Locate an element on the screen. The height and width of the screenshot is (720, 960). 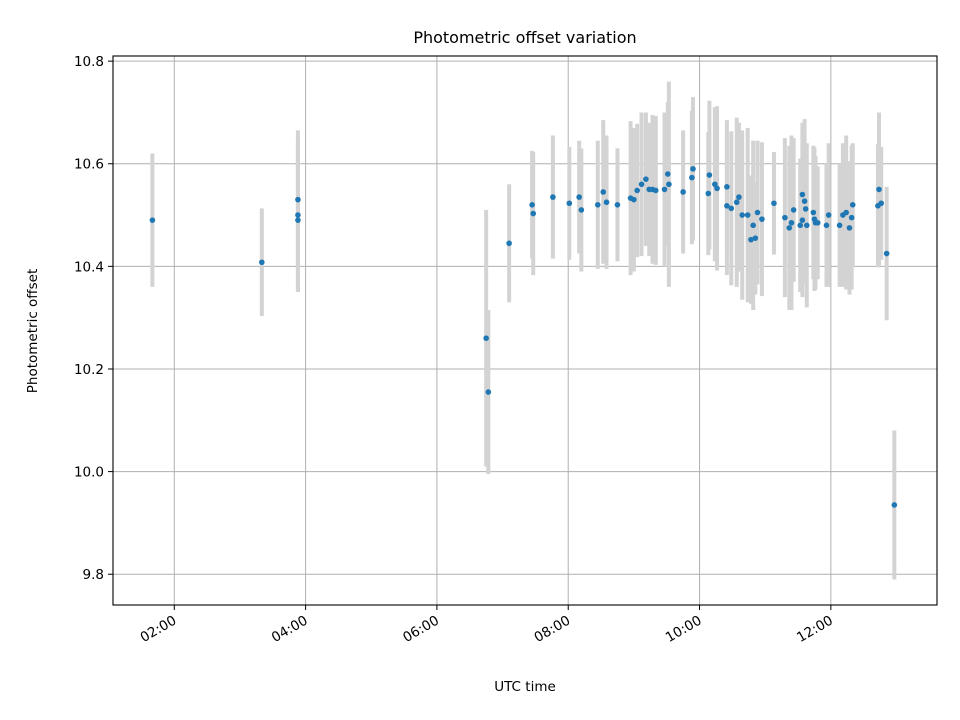
y-axis-label: Photometric offset is located at coordinates (33, 331).